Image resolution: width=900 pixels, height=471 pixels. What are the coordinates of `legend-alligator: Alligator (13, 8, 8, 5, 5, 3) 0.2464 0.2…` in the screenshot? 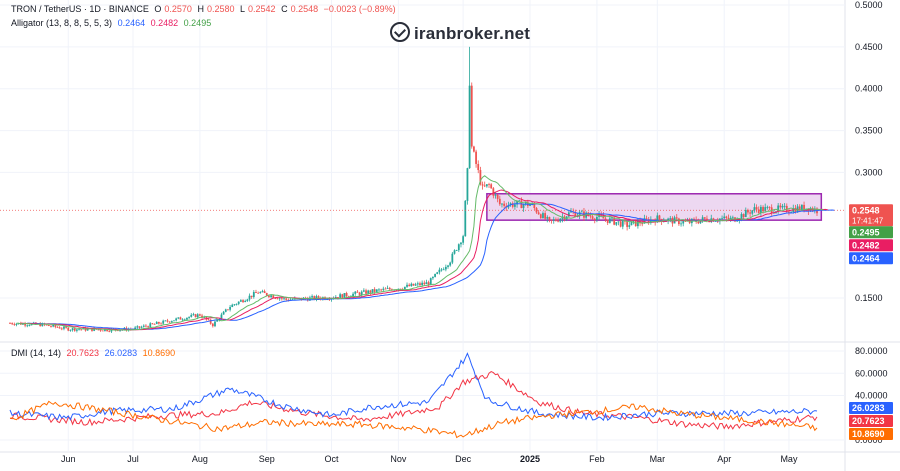 It's located at (112, 23).